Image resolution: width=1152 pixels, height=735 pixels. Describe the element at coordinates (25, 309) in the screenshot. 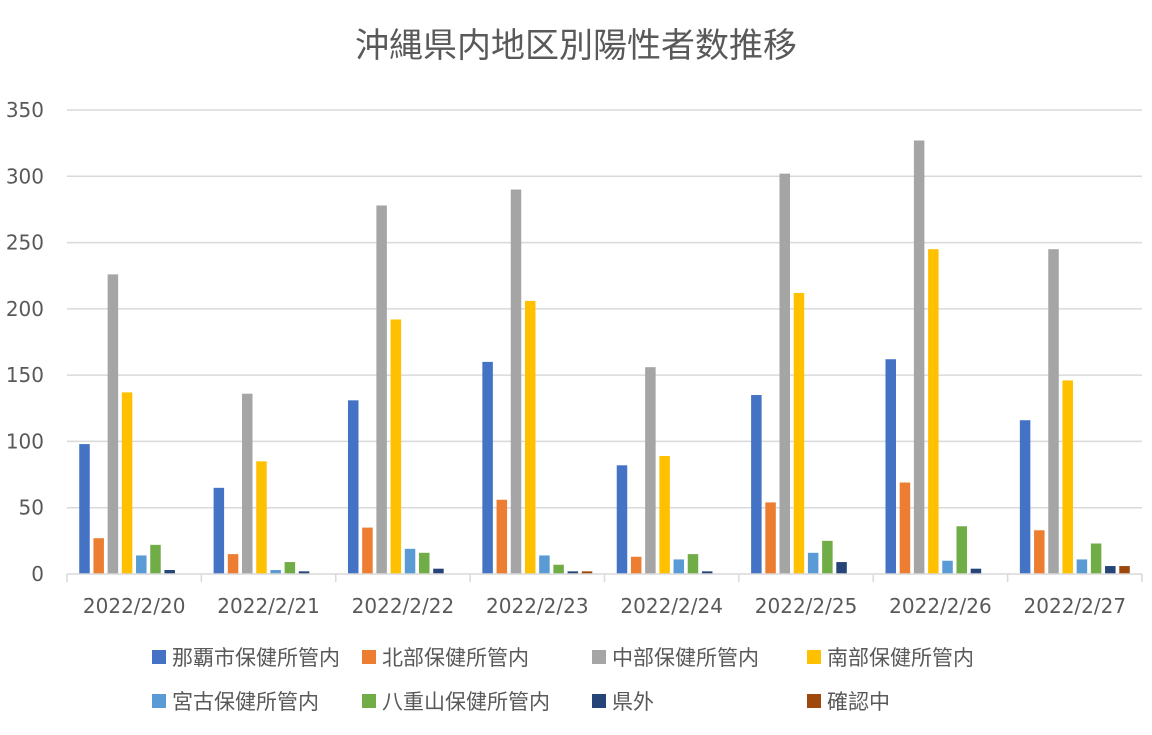

I see `y-tick-label: 200` at that location.